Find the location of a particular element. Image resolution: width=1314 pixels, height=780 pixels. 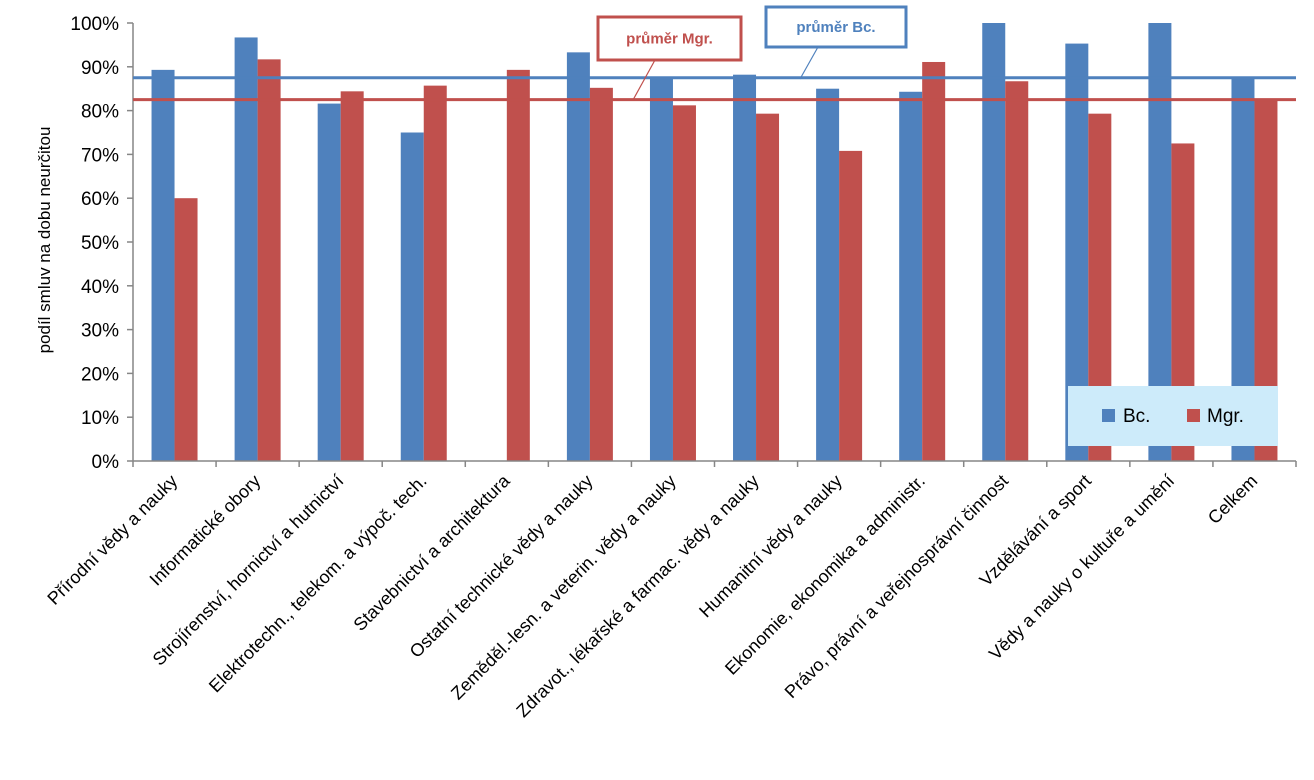

legend: Bc. Mgr. is located at coordinates (1173, 416).